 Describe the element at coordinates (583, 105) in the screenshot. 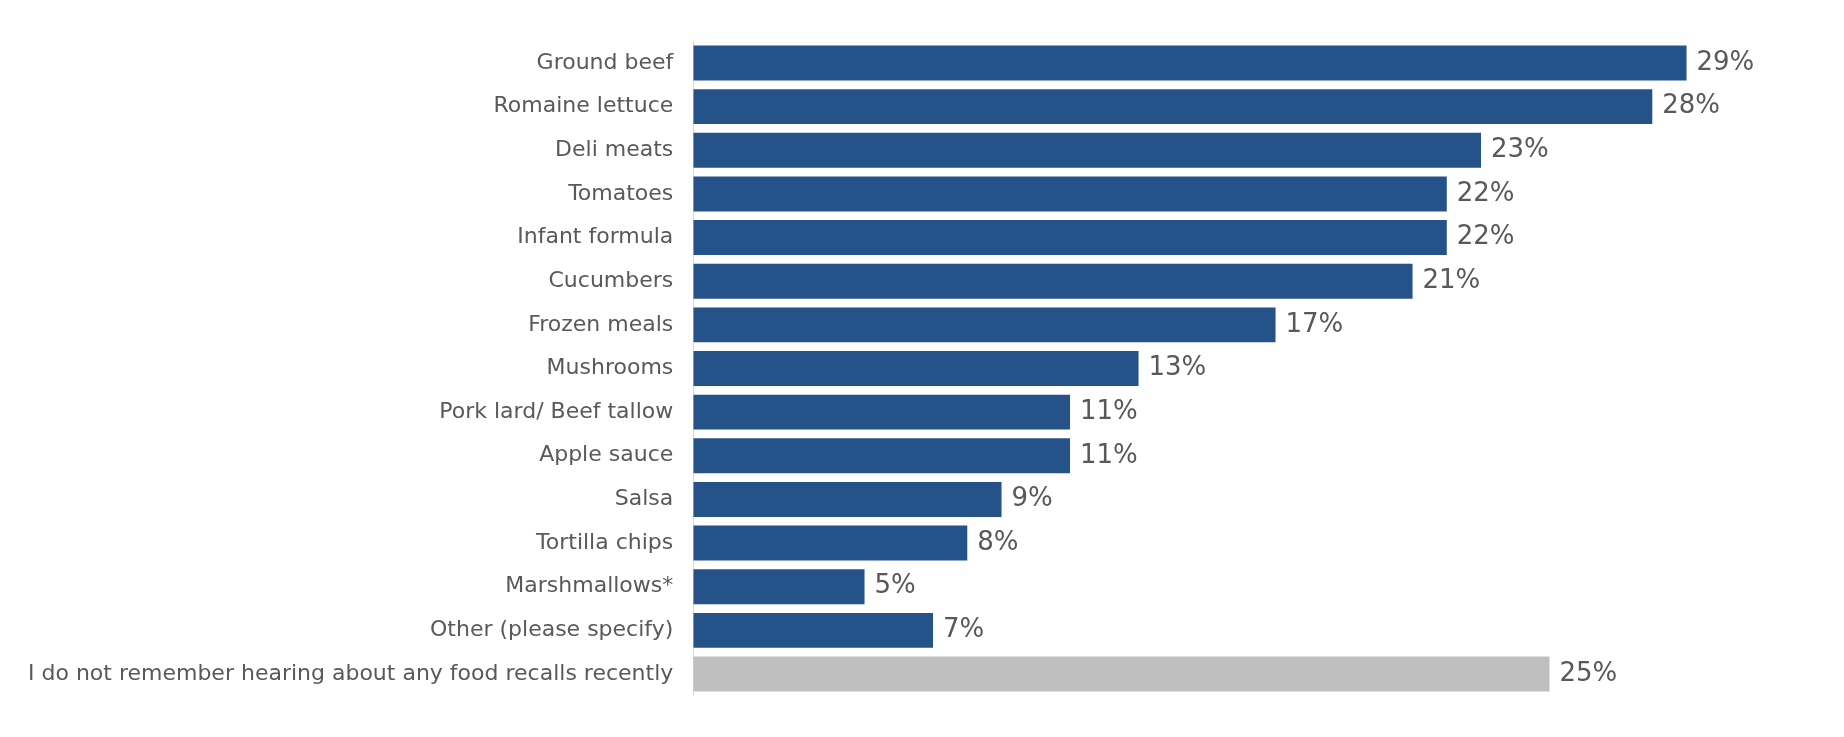

I see `y-tick-label: Romaine lettuce` at that location.